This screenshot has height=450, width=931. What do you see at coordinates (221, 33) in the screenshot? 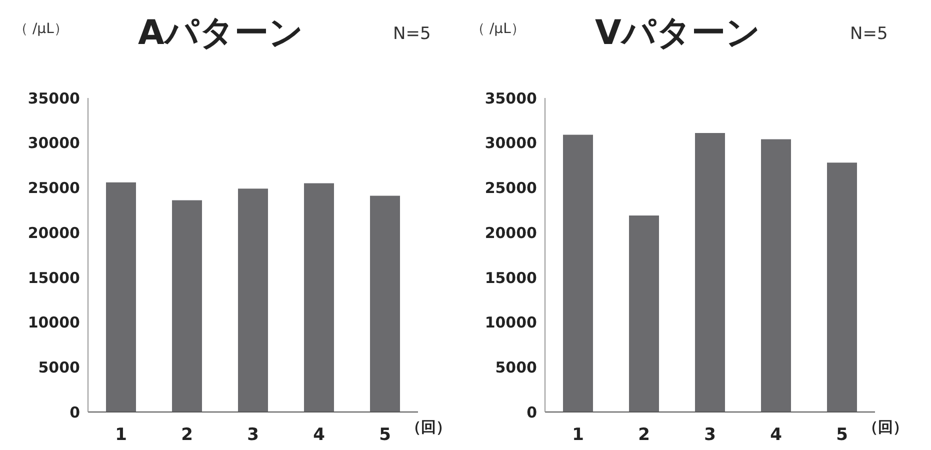
I see `chart-title: Aパターン` at bounding box center [221, 33].